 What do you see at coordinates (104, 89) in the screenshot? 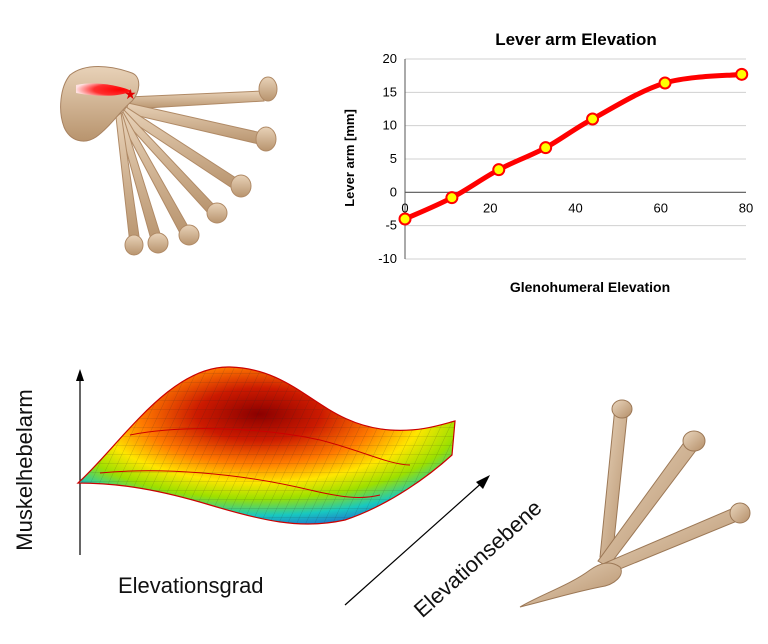
I see `muscle-red` at bounding box center [104, 89].